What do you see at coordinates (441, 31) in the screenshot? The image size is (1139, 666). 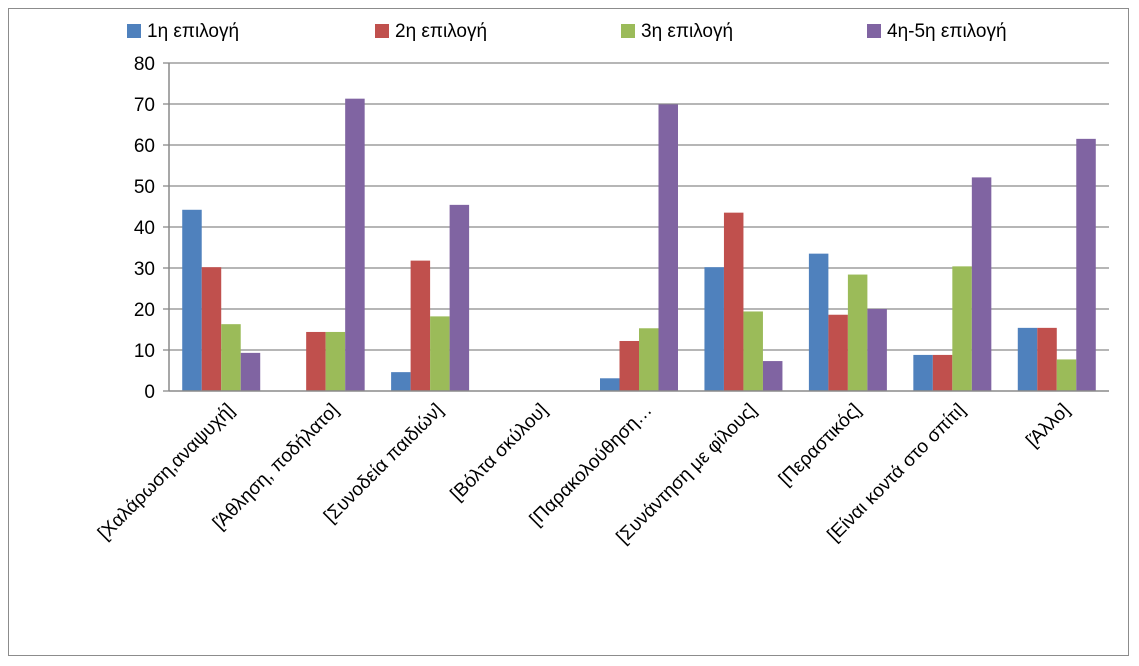 I see `legend-label: 2η επιλογή` at bounding box center [441, 31].